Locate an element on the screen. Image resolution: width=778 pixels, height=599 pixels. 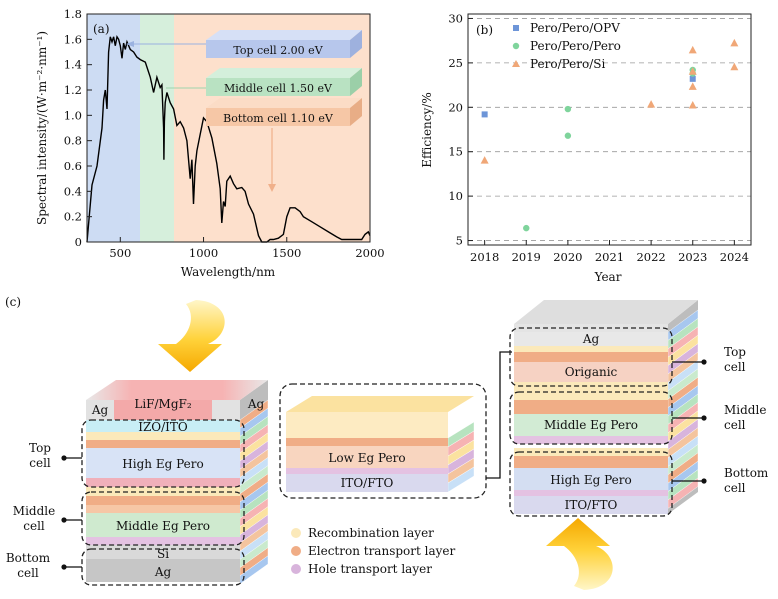
x-tick-label: 500 is located at coordinates (120, 253).